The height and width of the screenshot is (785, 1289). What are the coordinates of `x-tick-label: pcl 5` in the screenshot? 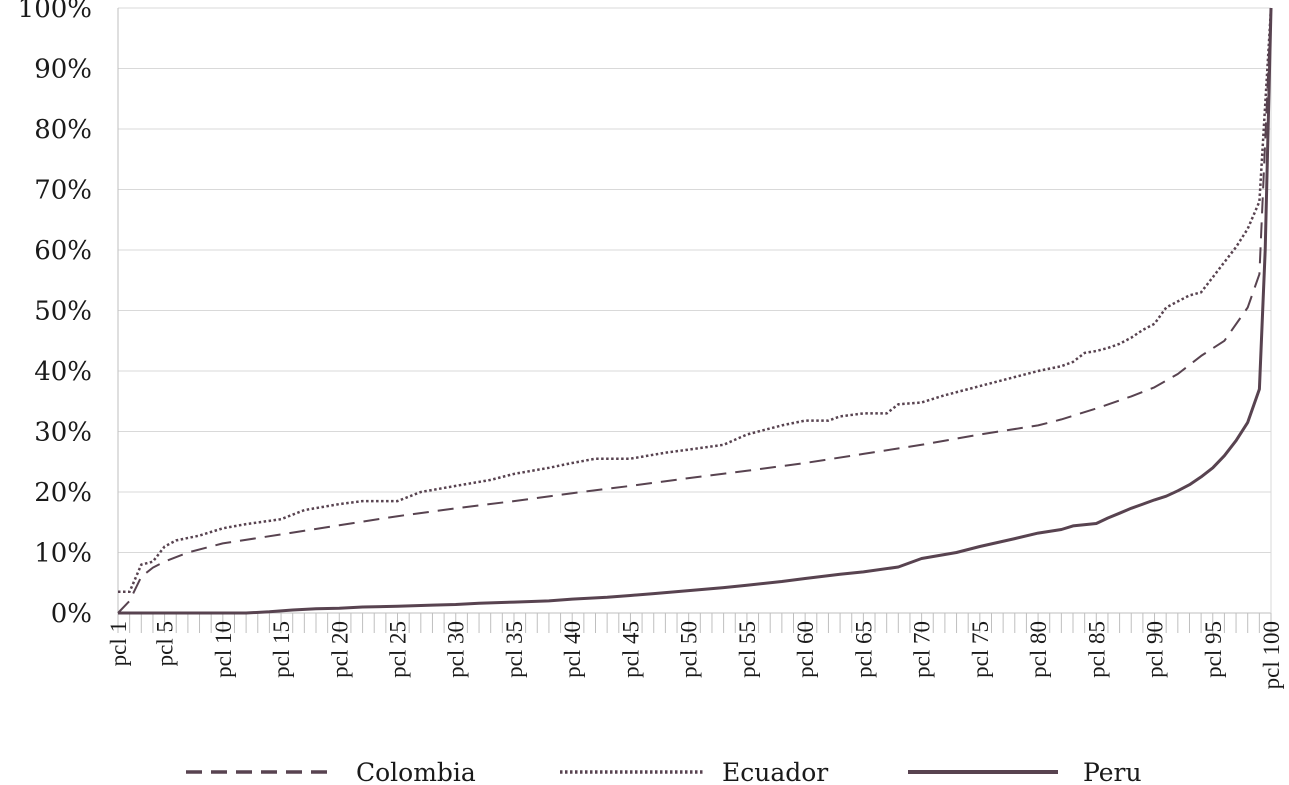 It's located at (165, 643).